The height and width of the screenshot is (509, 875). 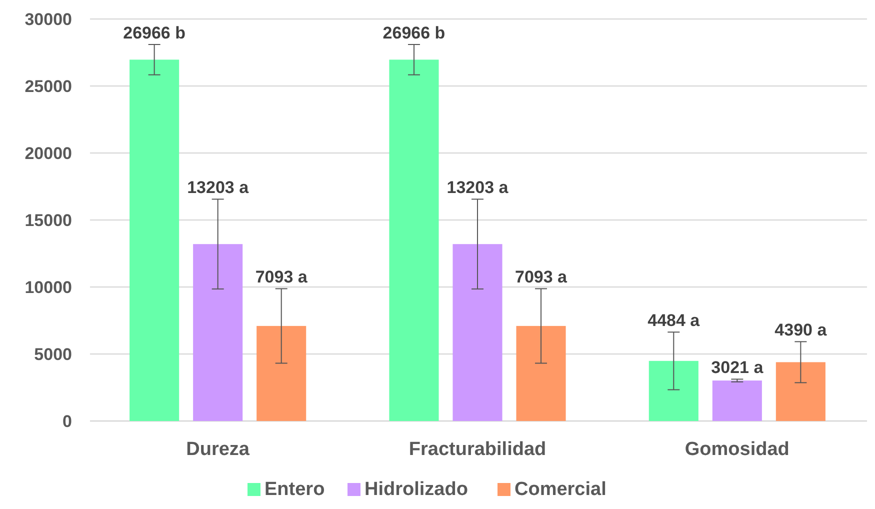 What do you see at coordinates (67, 421) in the screenshot?
I see `y-tick-label: 0` at bounding box center [67, 421].